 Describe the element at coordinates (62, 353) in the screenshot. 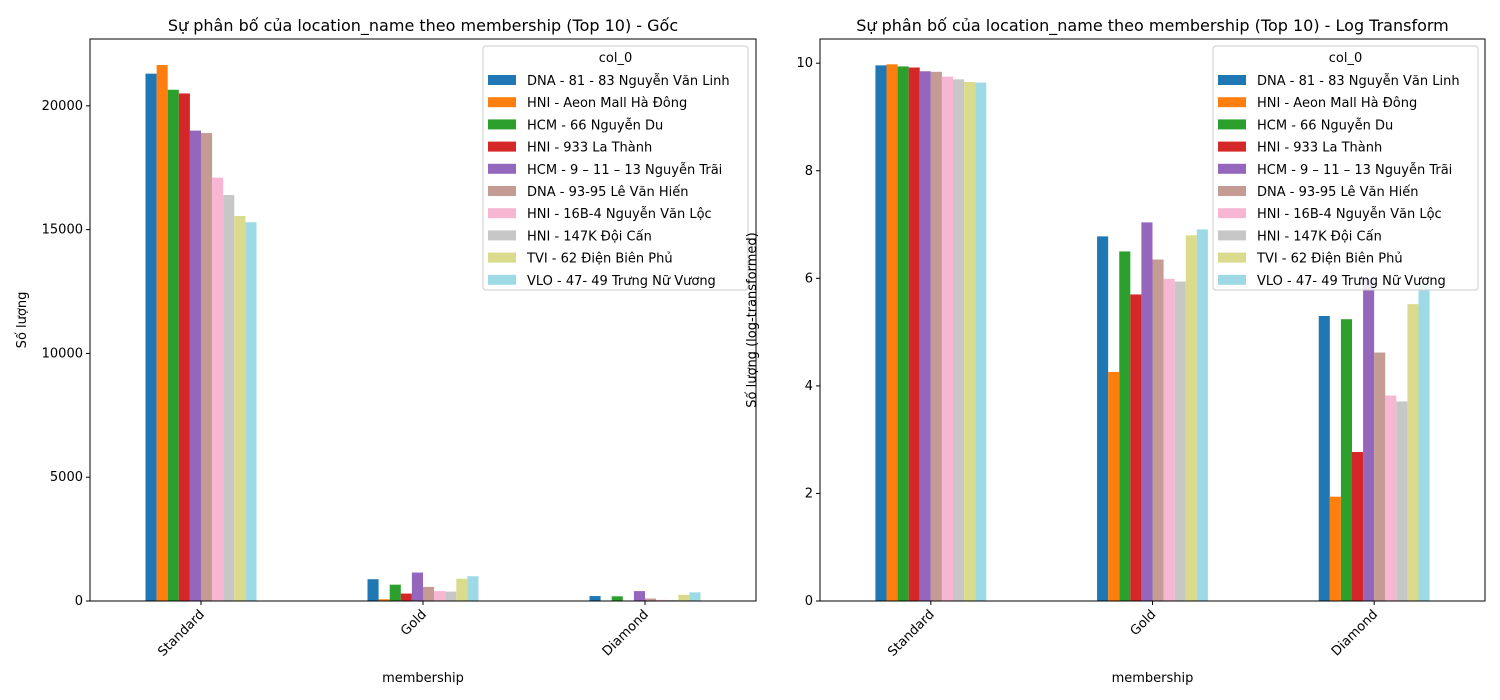

I see `y-tick-label: 10000` at that location.